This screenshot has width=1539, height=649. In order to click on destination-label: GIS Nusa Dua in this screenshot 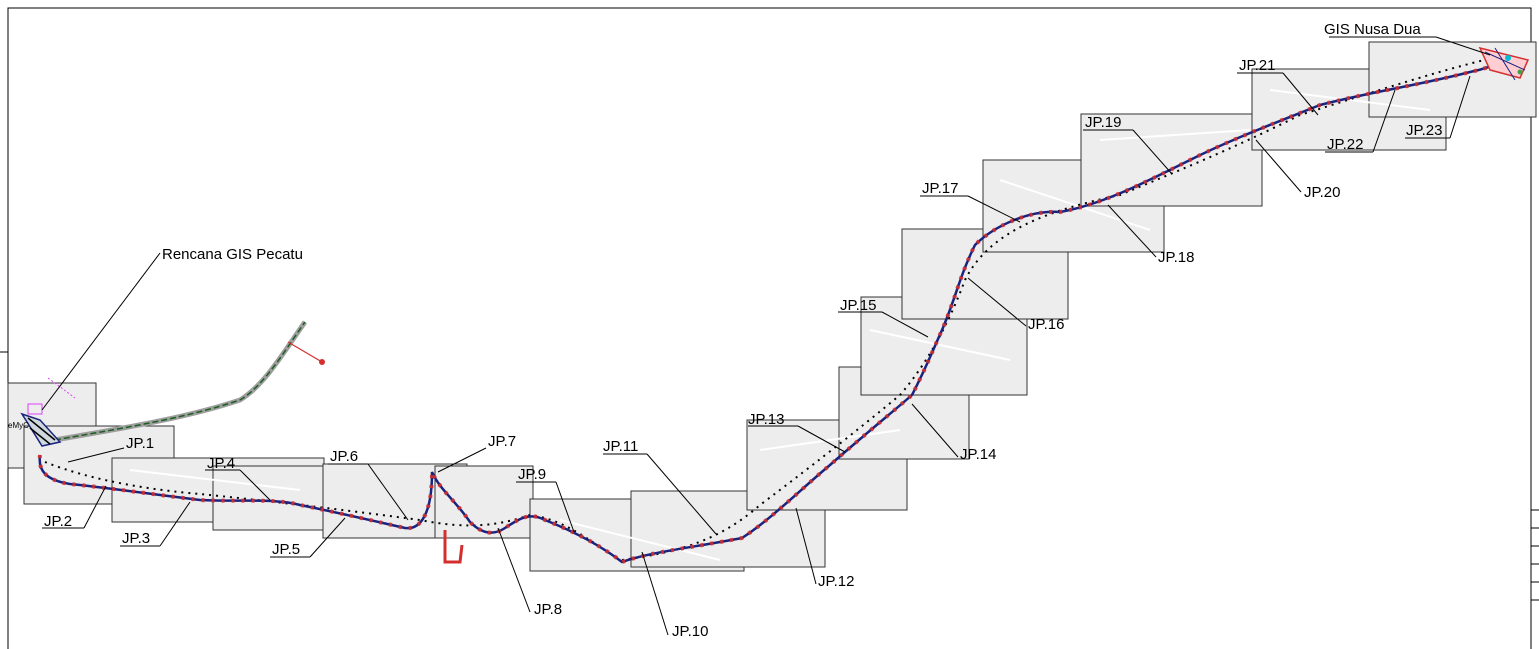, I will do `click(1372, 29)`.